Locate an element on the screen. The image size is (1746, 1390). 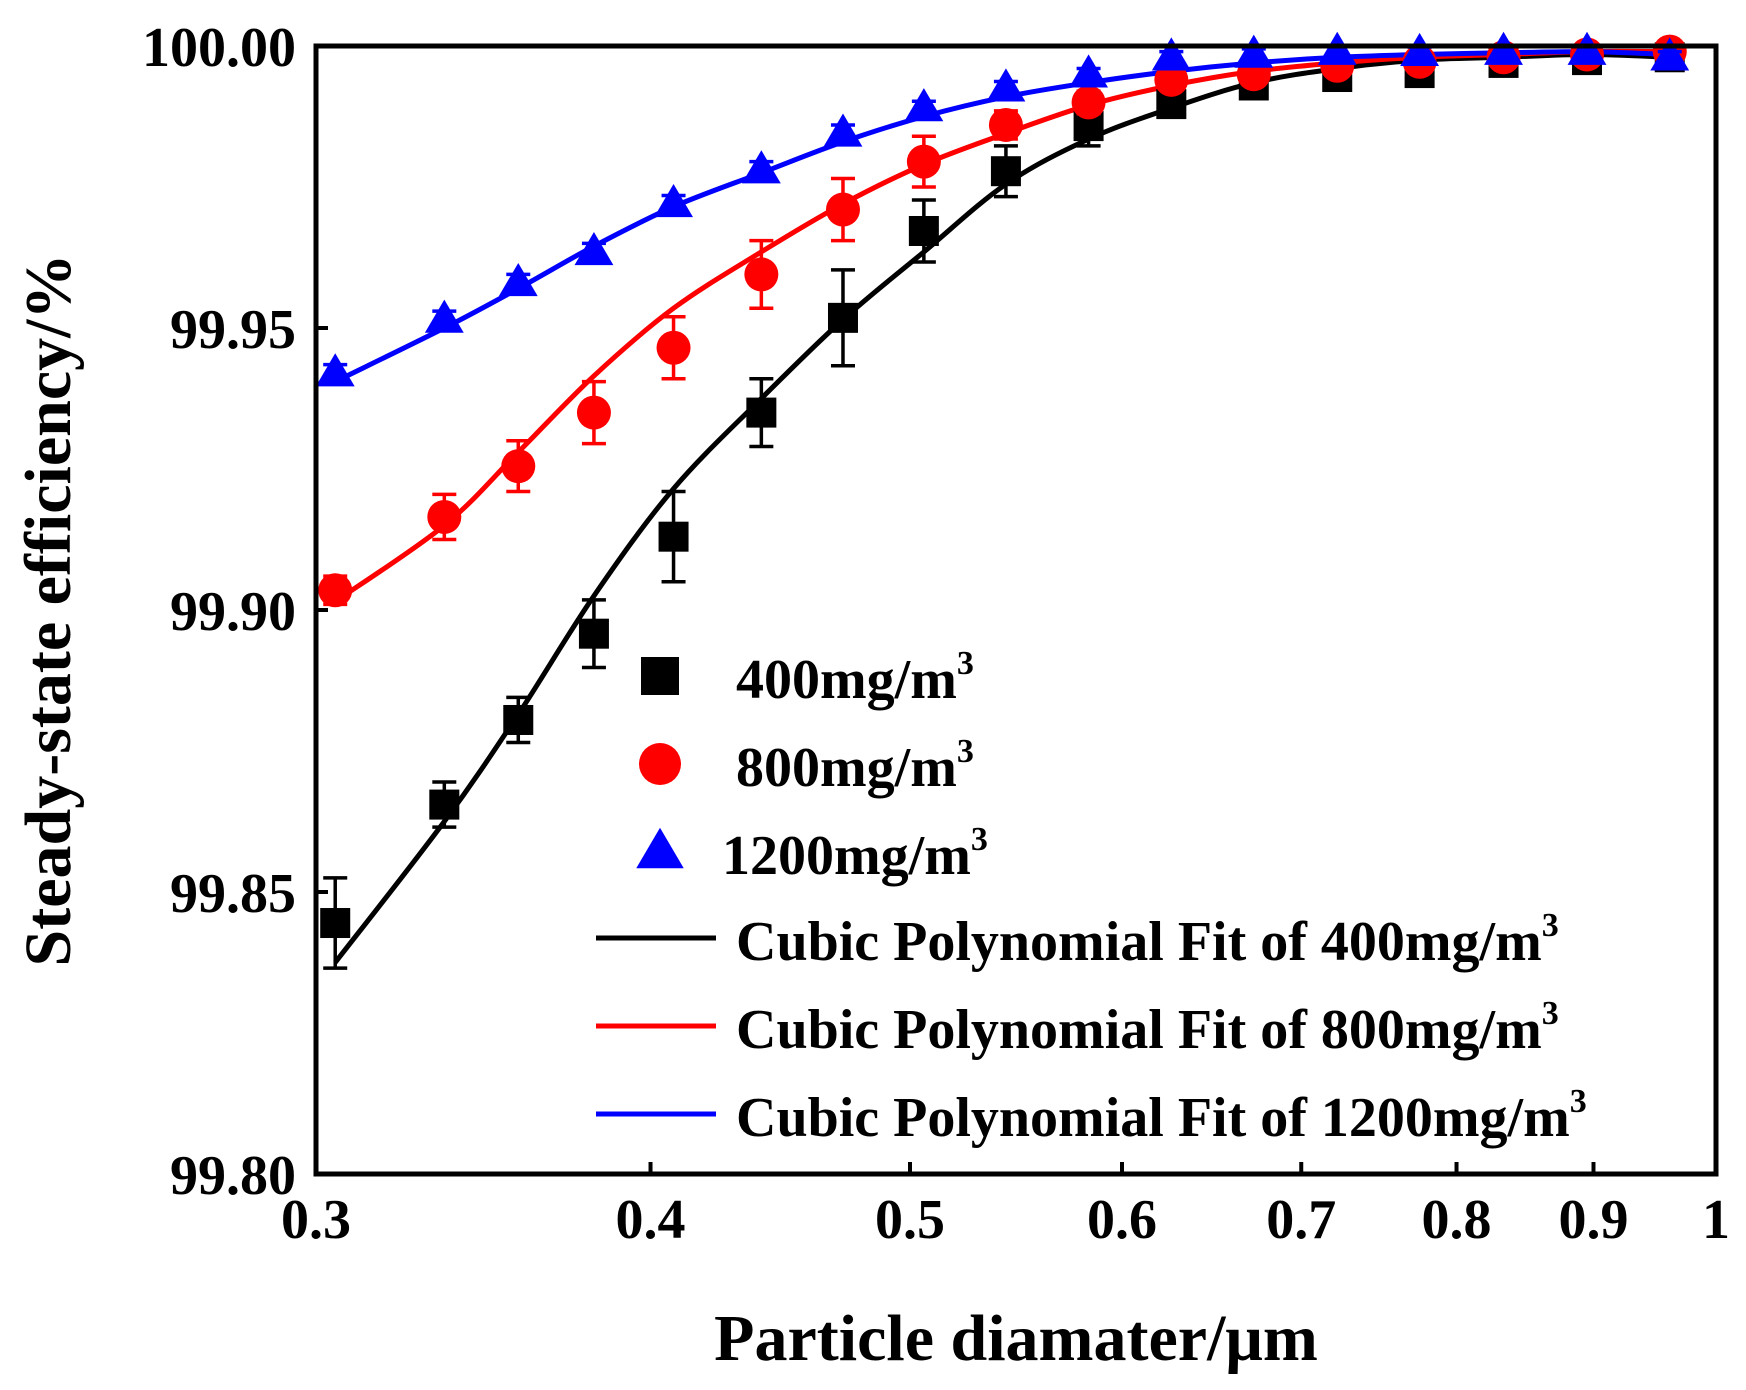
legend-fit-label: Cubic Polynomial Fit of 400mg/m3 is located at coordinates (1147, 940).